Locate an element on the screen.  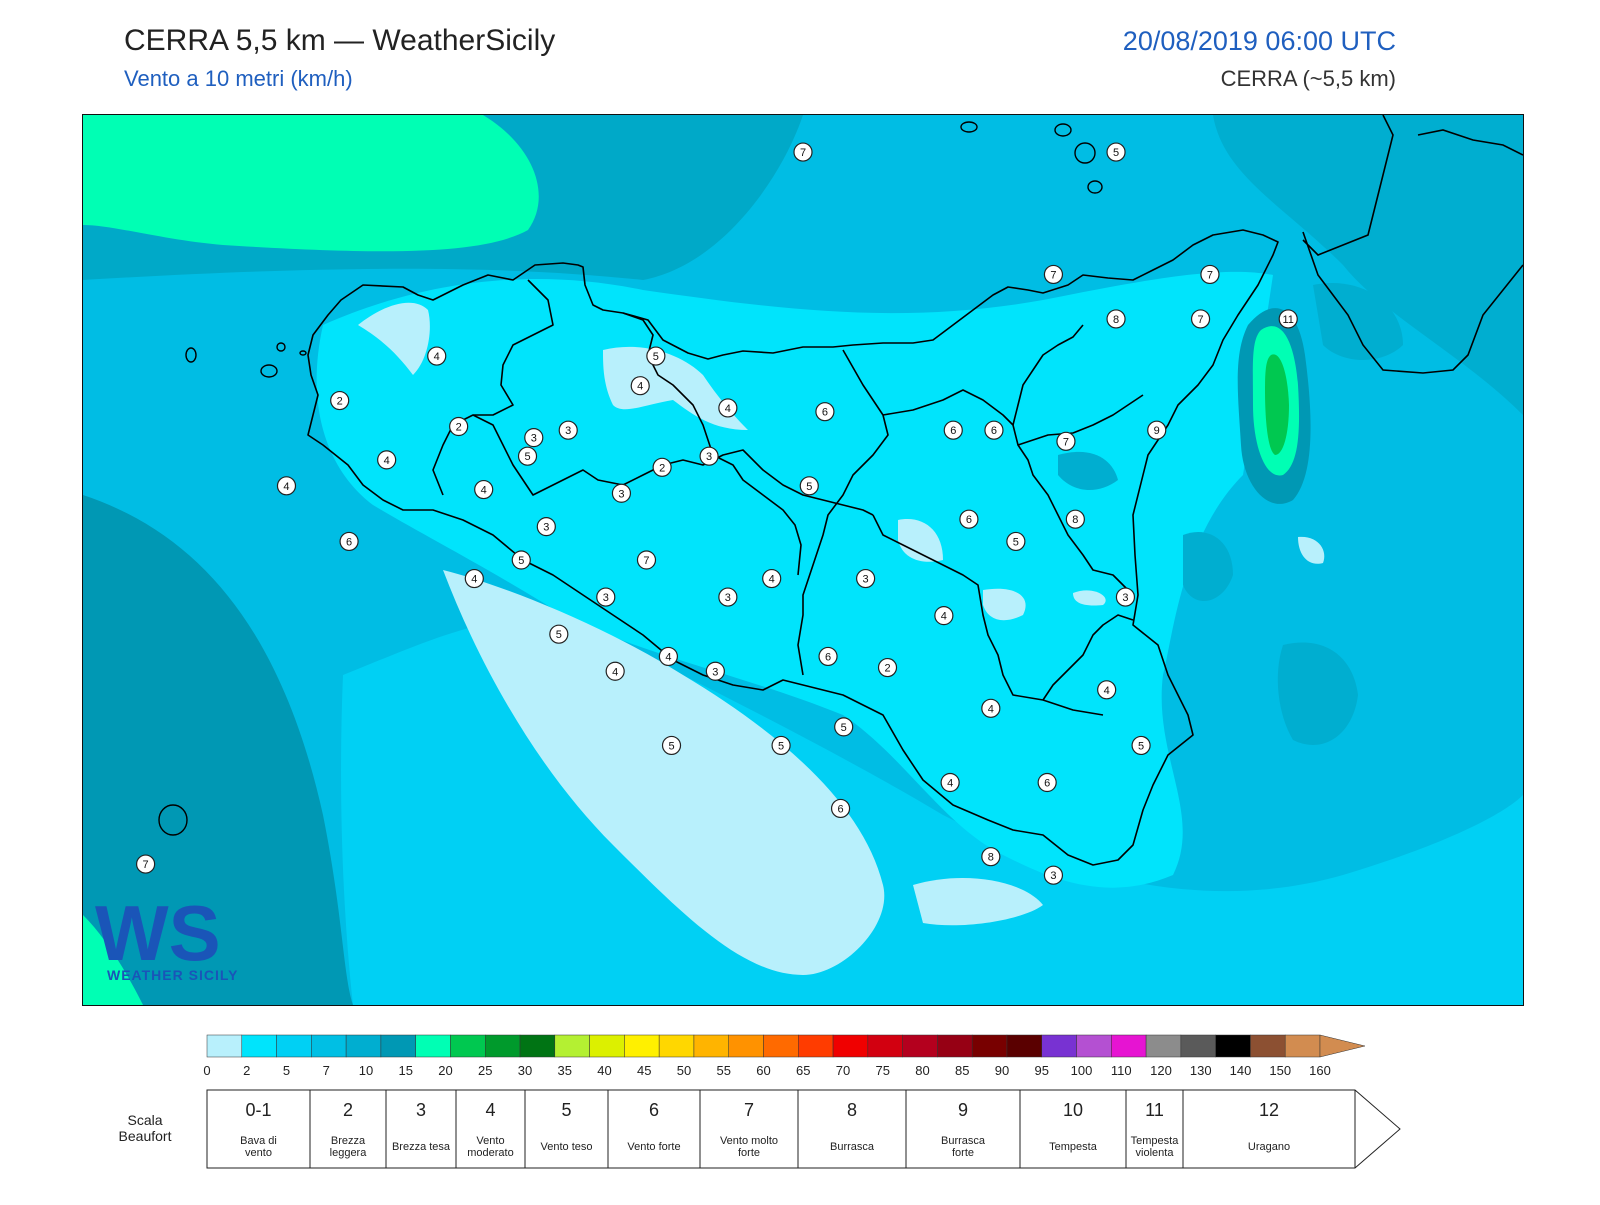
color-bar-tick: 140 is located at coordinates (1241, 1070).